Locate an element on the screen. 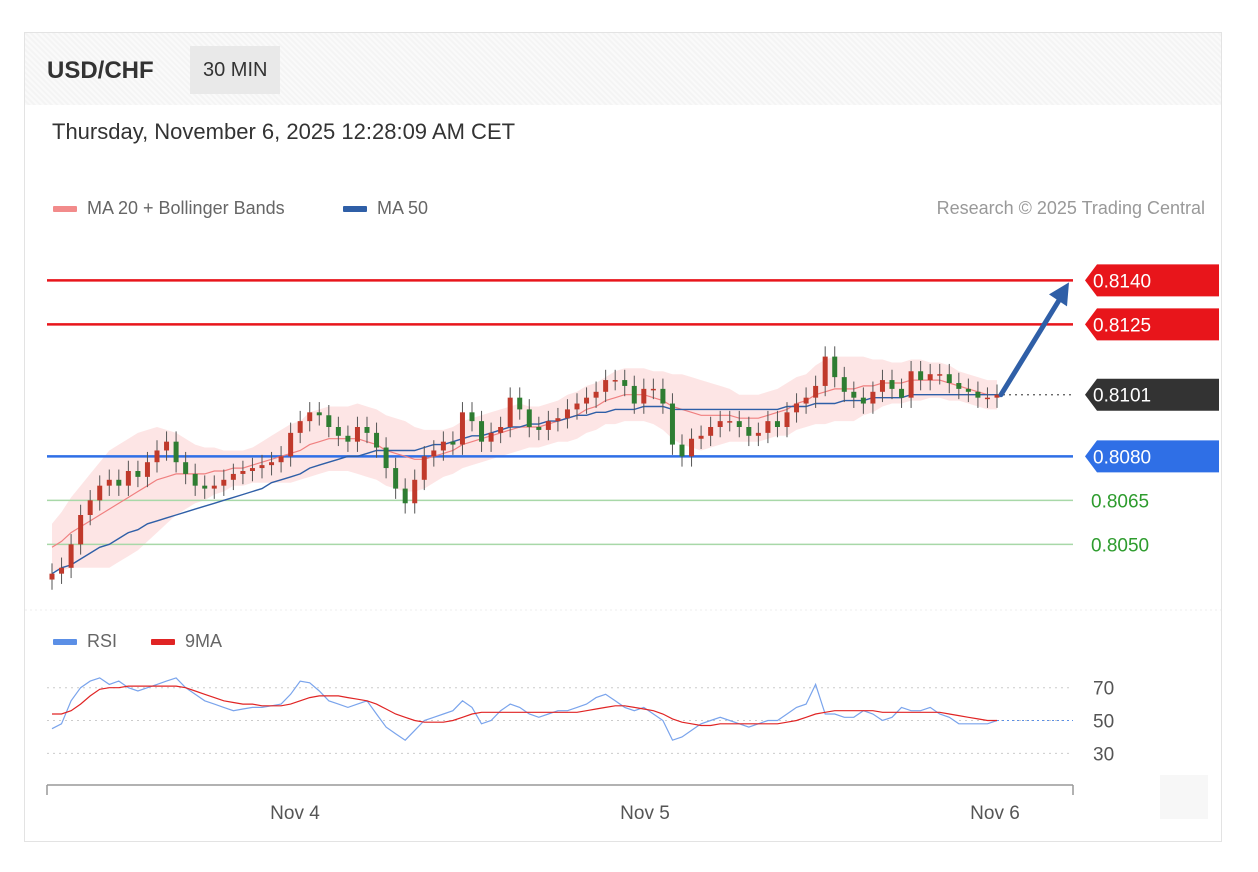  legend-label: RSI is located at coordinates (102, 641).